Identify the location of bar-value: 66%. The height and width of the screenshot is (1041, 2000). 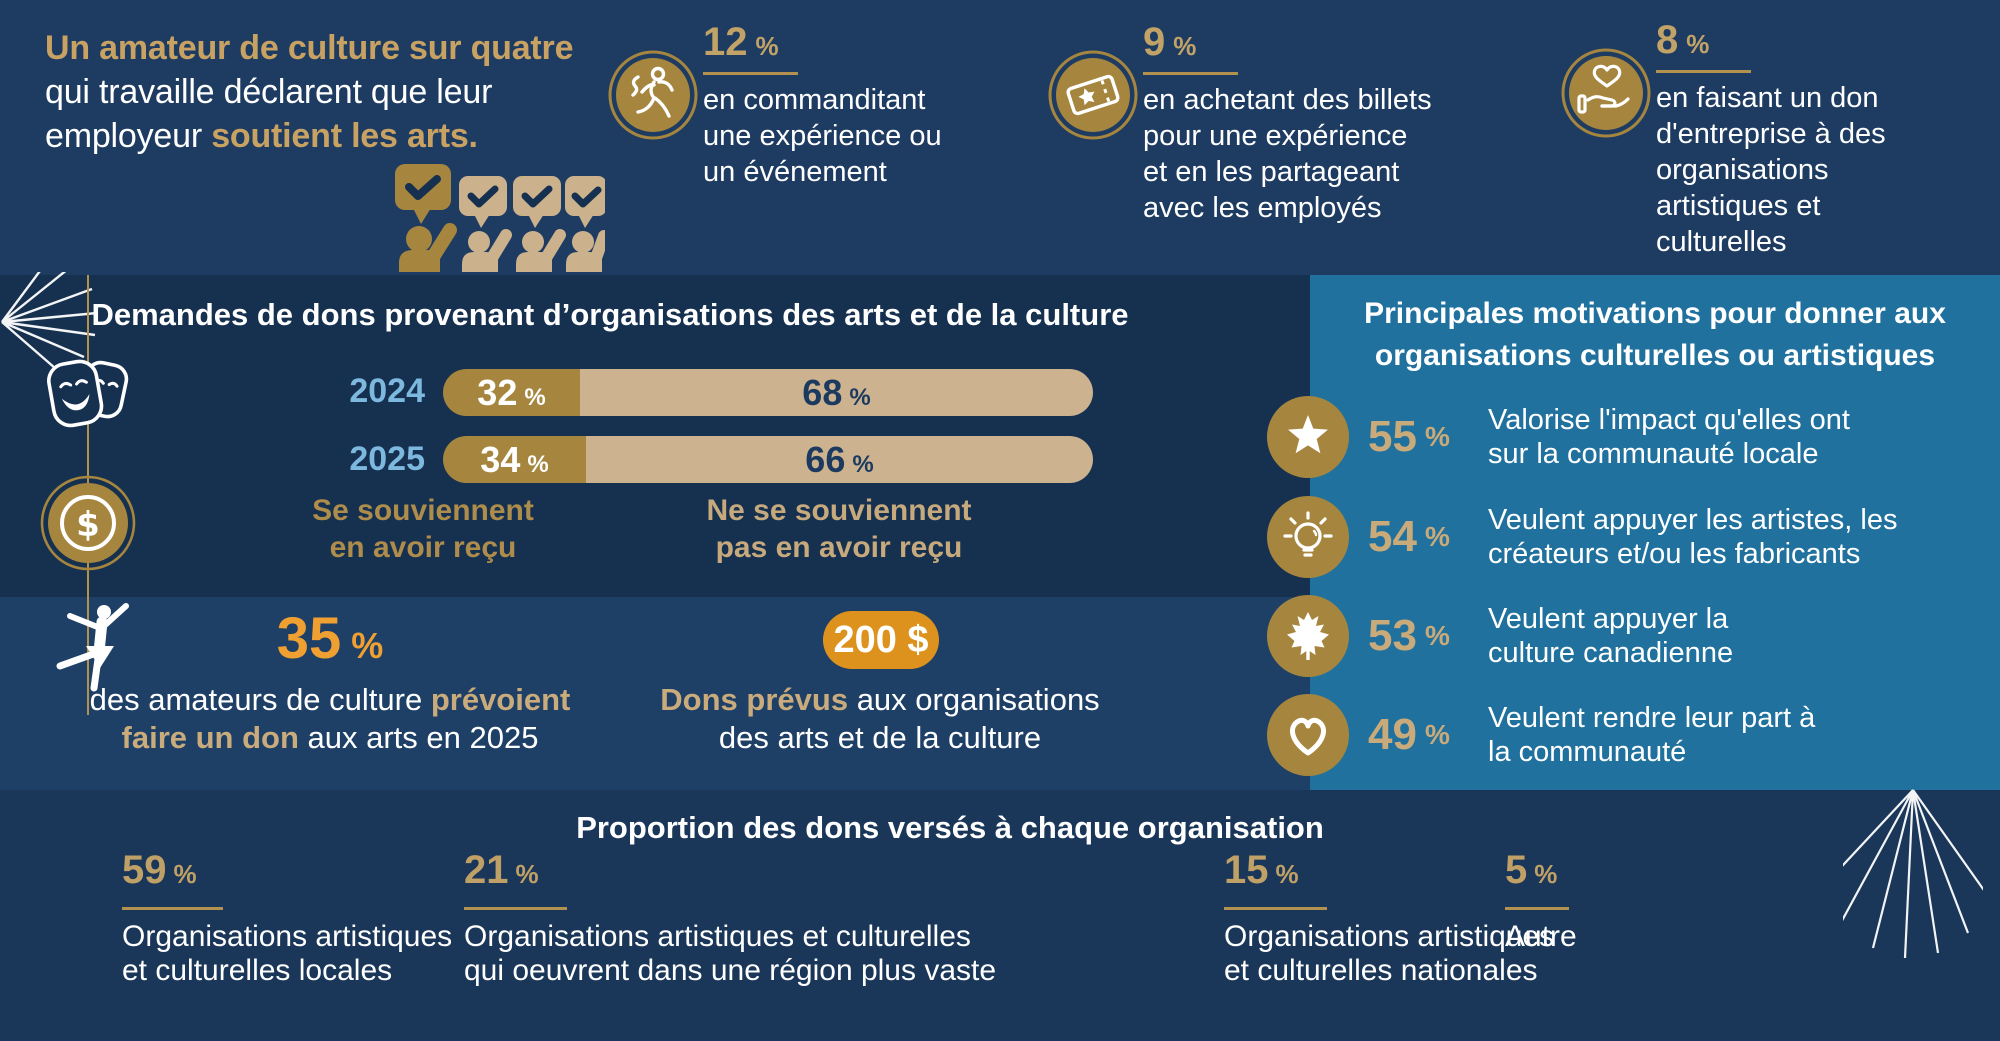
(839, 460).